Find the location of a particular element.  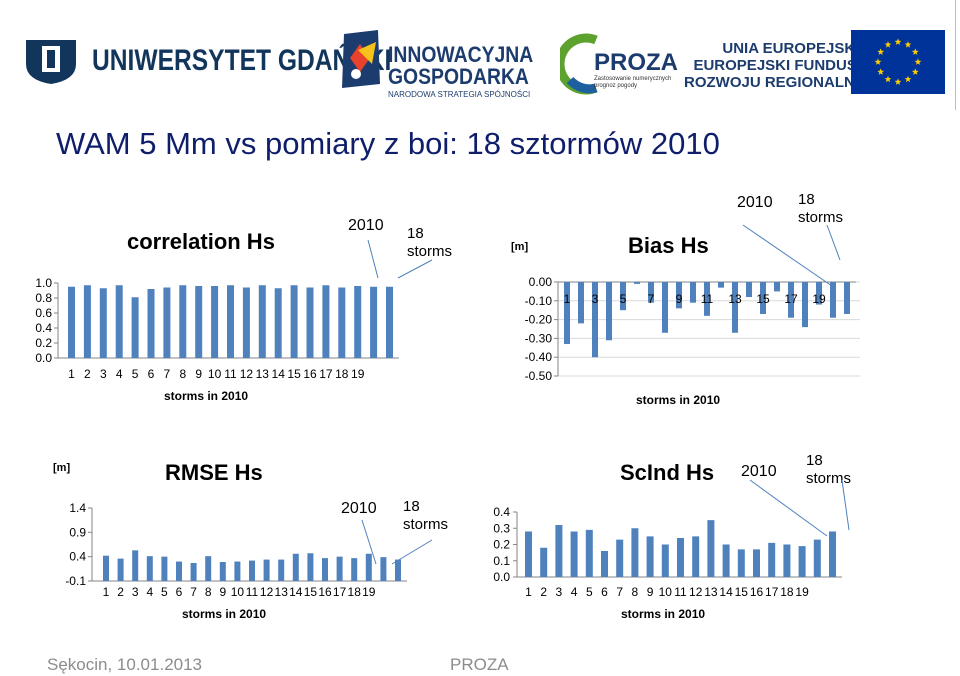

chart-title: Bias Hs is located at coordinates (668, 245).